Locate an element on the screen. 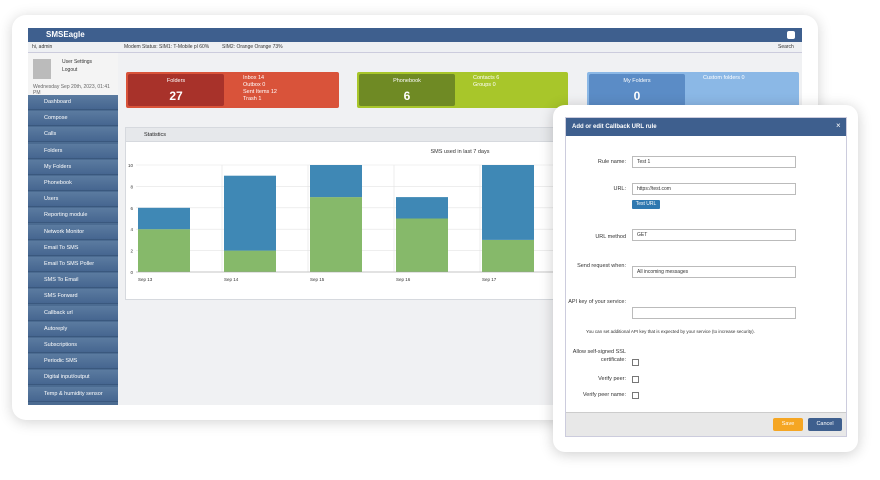 The height and width of the screenshot is (480, 880). test-url-button: Test URL is located at coordinates (646, 204).